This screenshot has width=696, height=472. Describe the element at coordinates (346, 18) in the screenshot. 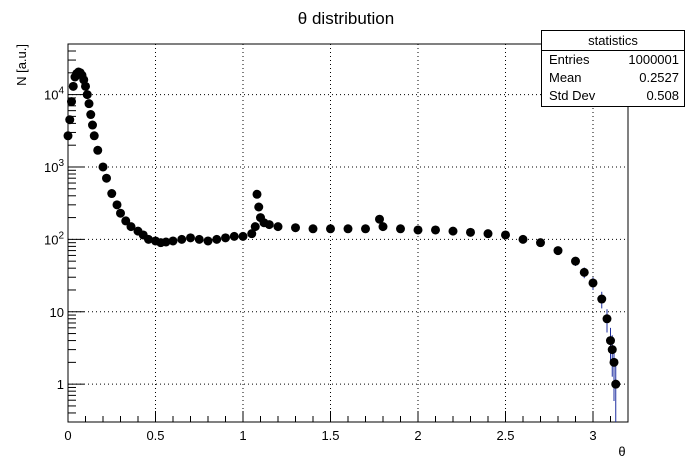

I see `chart-title: θ distribution` at that location.